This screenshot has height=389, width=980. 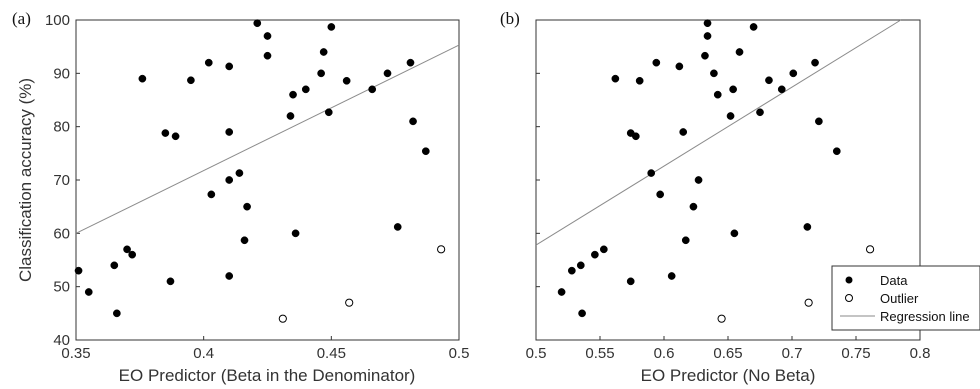 I want to click on panel-b-y-ticks, so click(x=538, y=180).